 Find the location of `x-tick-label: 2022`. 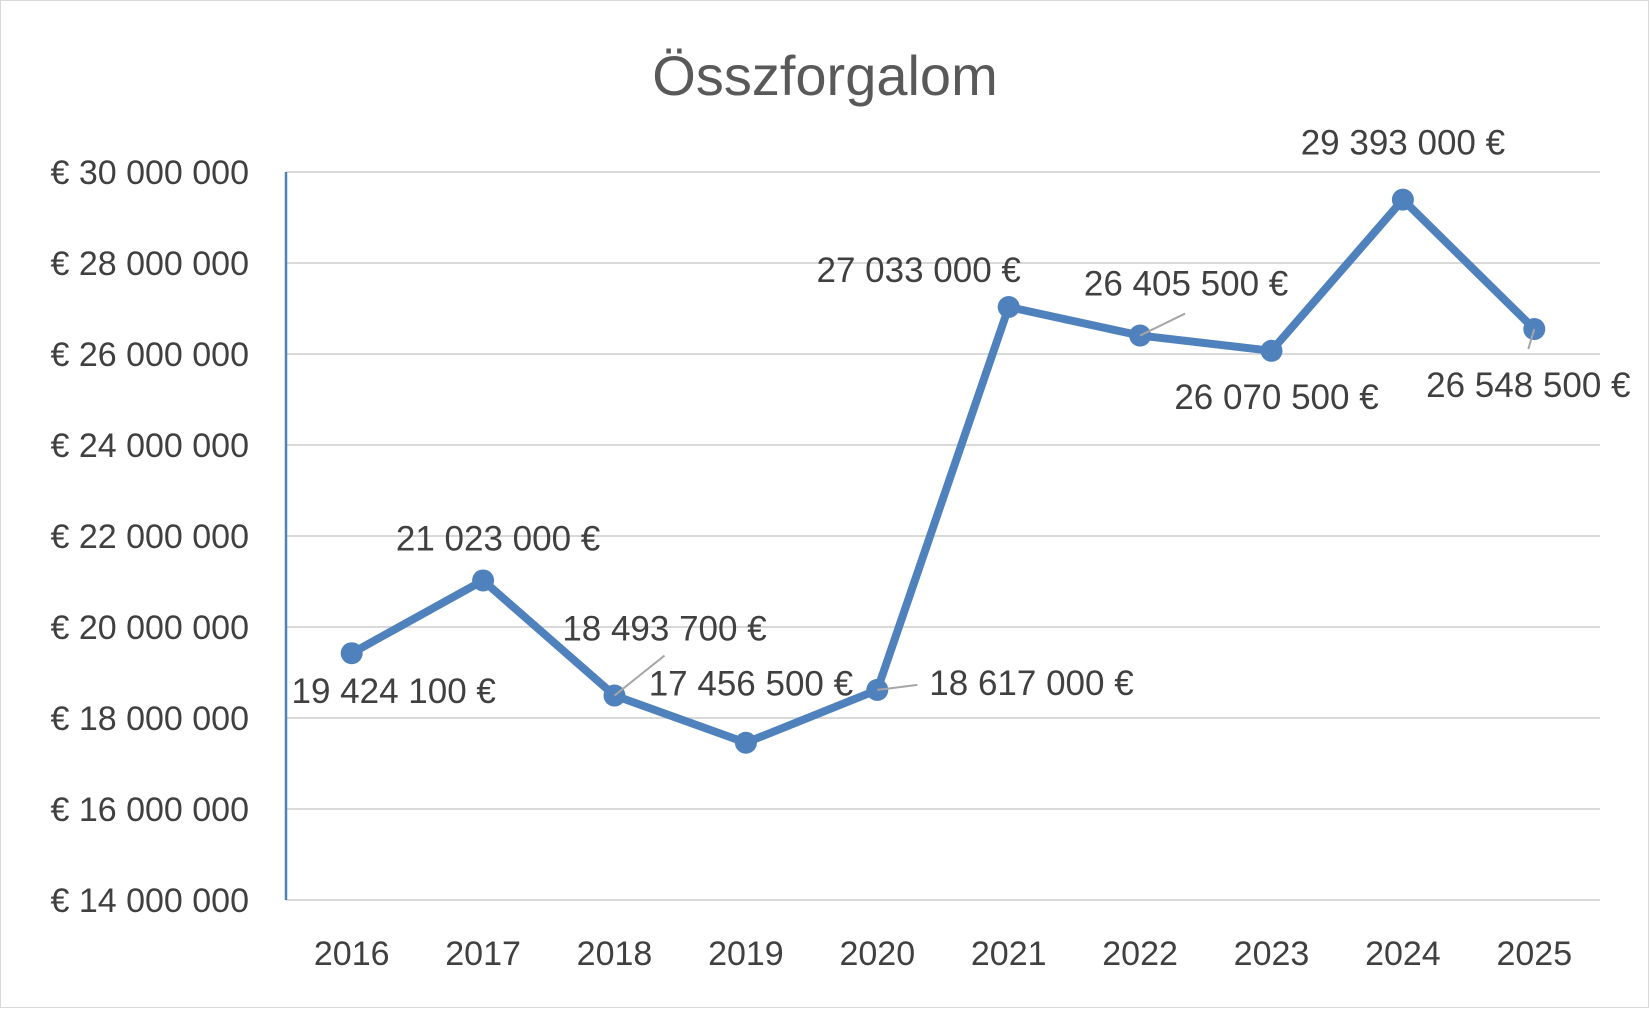

x-tick-label: 2022 is located at coordinates (1140, 954).